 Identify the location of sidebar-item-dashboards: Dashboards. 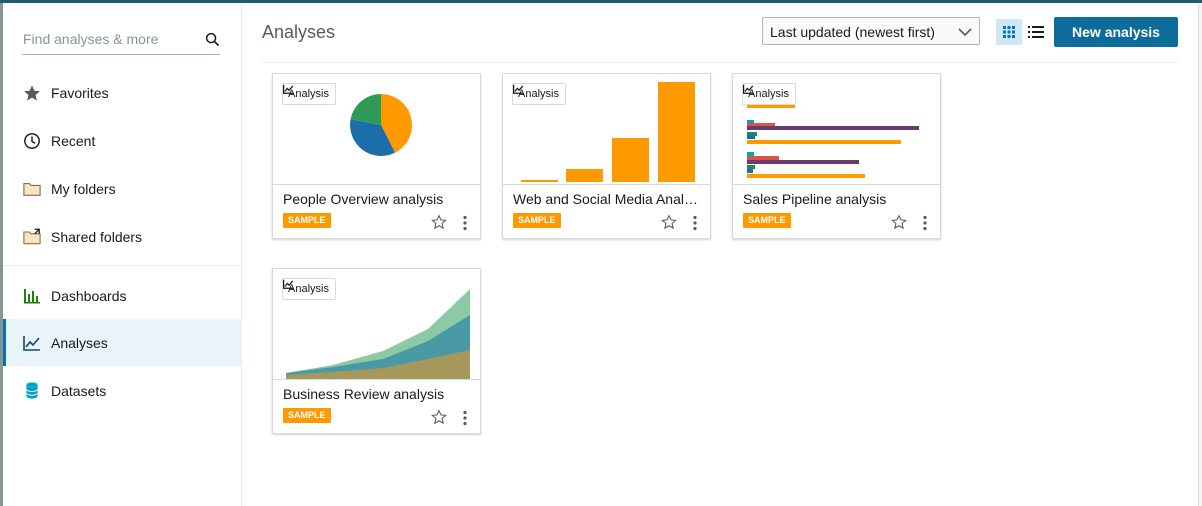
(122, 295).